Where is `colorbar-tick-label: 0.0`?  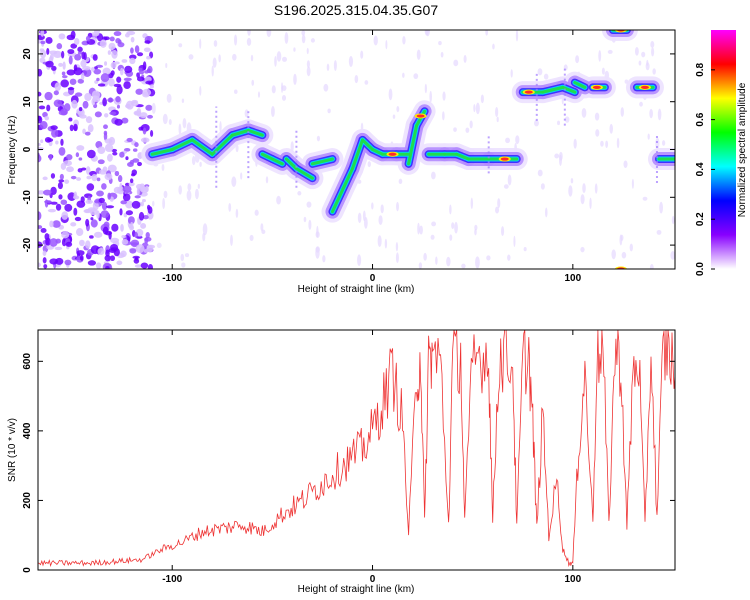
colorbar-tick-label: 0.0 is located at coordinates (700, 269).